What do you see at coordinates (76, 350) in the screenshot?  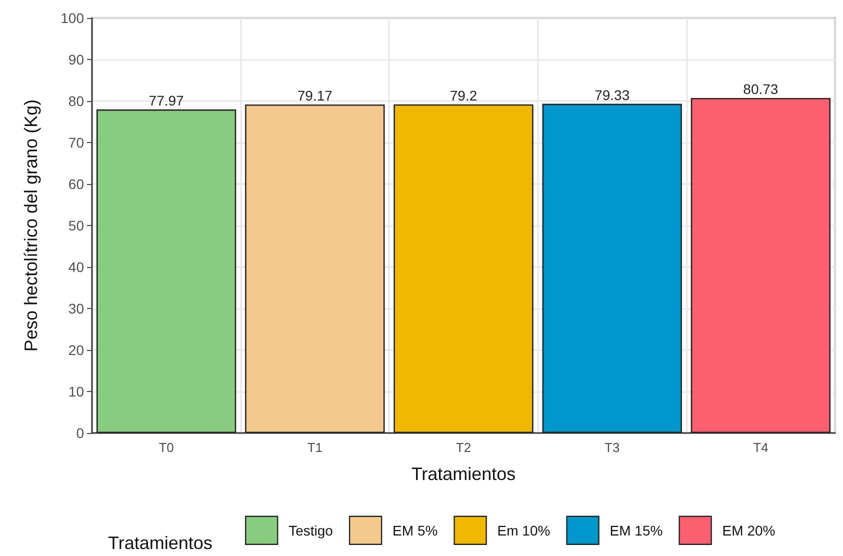 I see `y-tick-label: 20` at bounding box center [76, 350].